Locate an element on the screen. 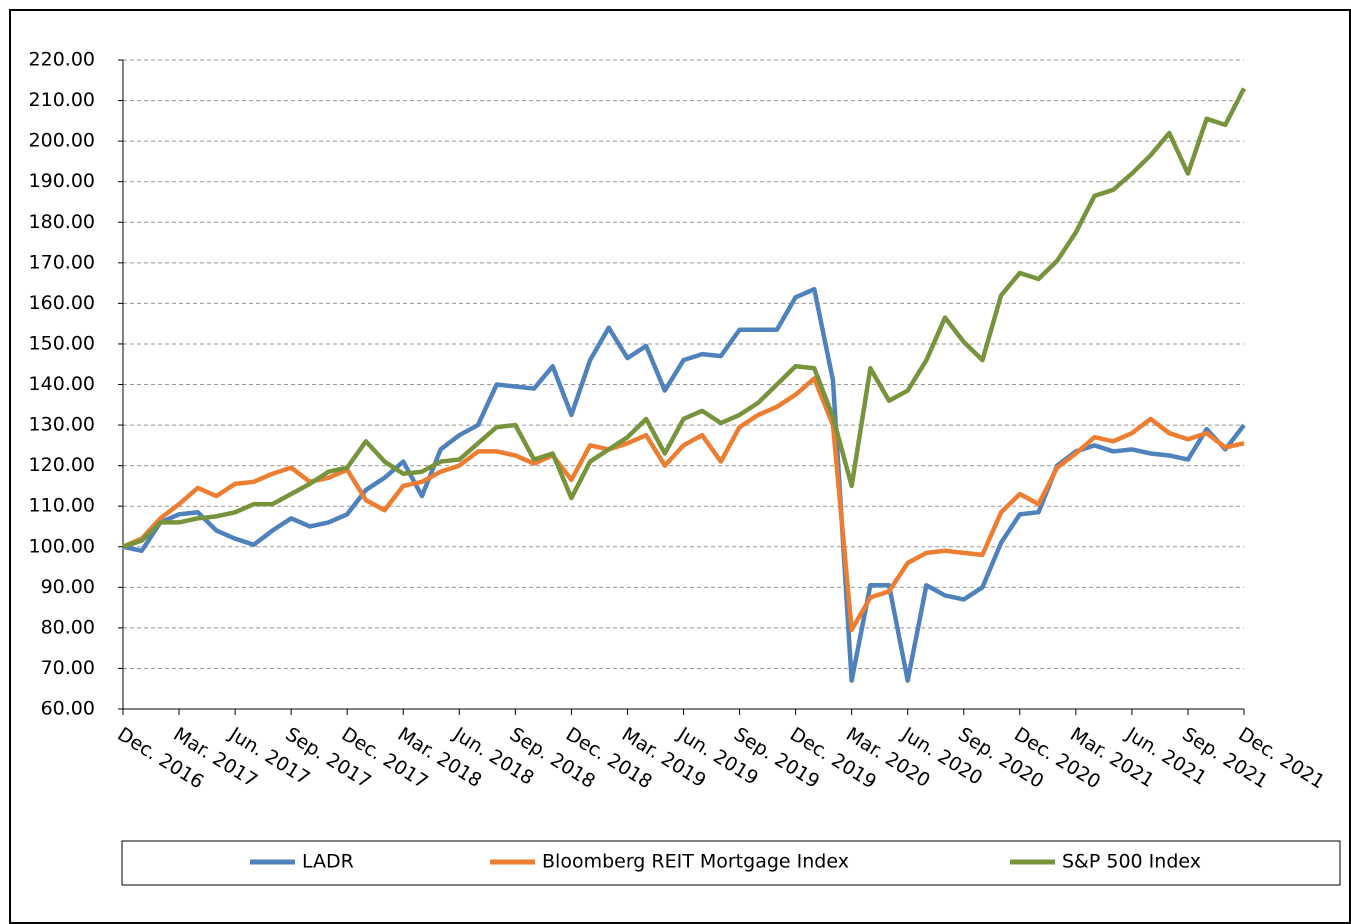 The height and width of the screenshot is (924, 1351). y-tick-label: 120.00 is located at coordinates (62, 465).